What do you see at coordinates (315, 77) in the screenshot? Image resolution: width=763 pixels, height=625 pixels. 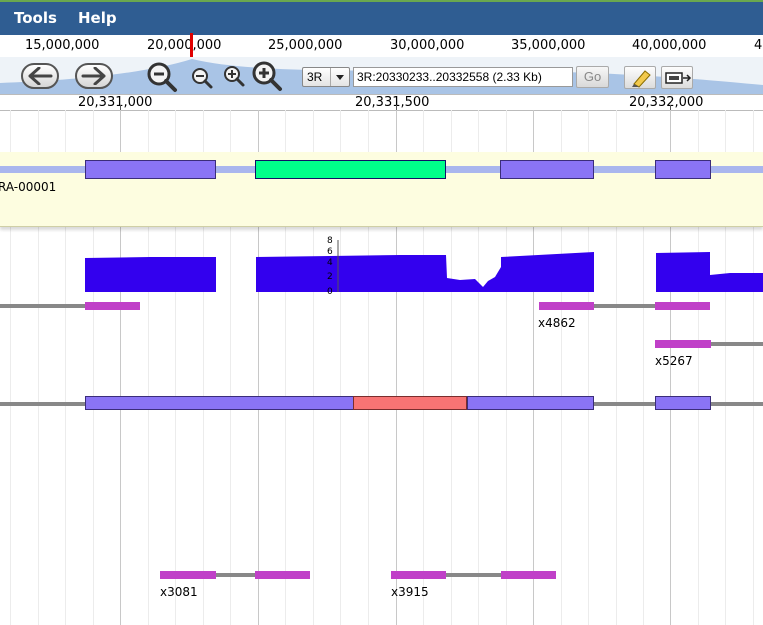 I see `chromosome-value: 3R` at bounding box center [315, 77].